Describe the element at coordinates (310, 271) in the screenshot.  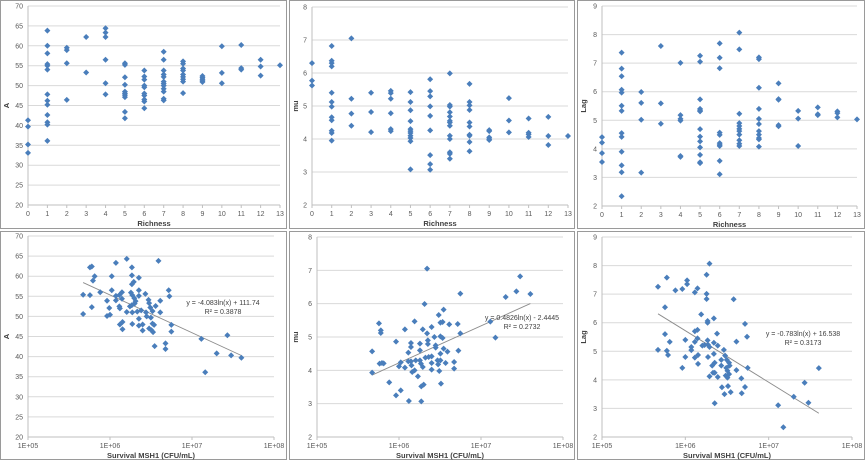
I see `y-tick-label: 7` at that location.